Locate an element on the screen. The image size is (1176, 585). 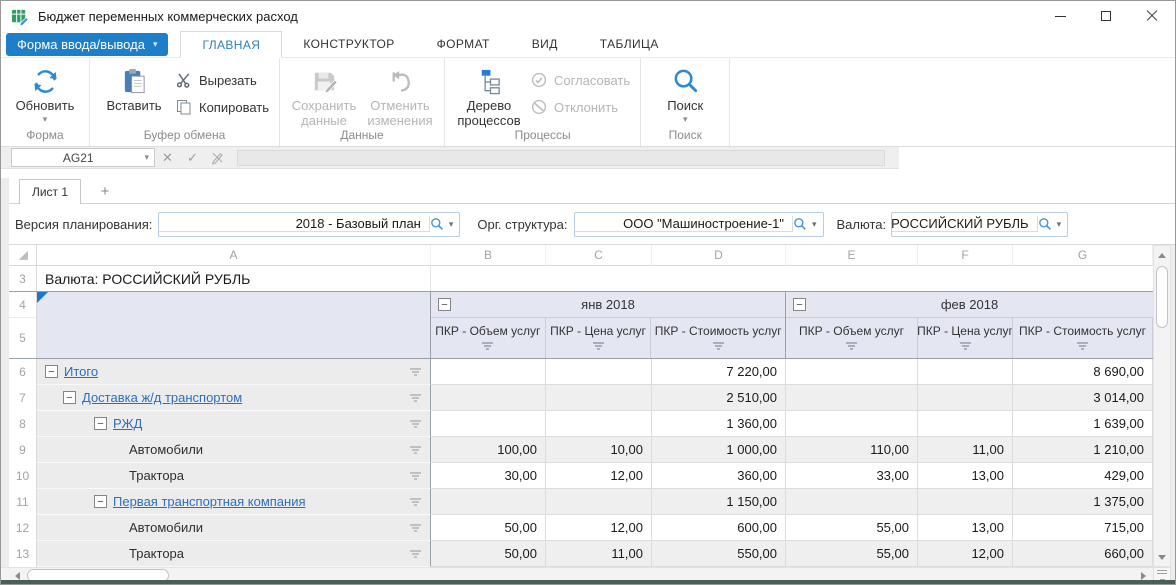
column-header-D: D is located at coordinates (719, 255).